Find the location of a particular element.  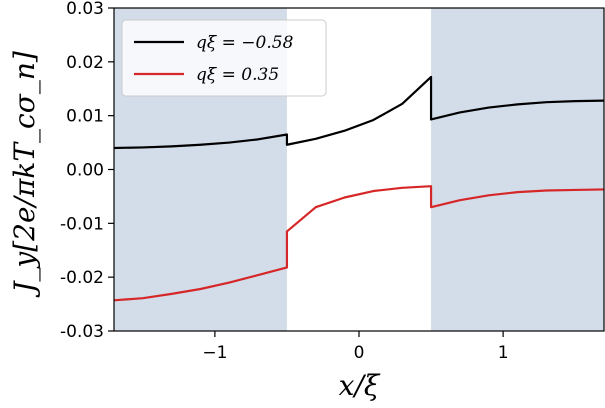

legend-box is located at coordinates (224, 58).